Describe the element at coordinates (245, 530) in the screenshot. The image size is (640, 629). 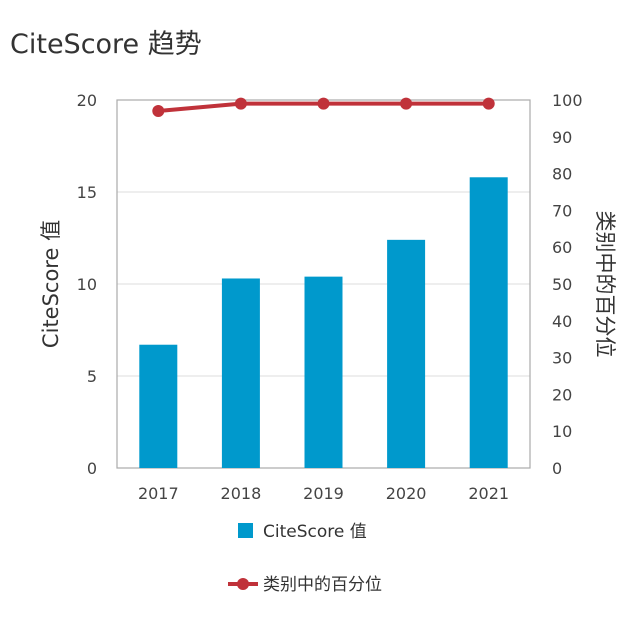
I see `legend-bar-swatch` at that location.